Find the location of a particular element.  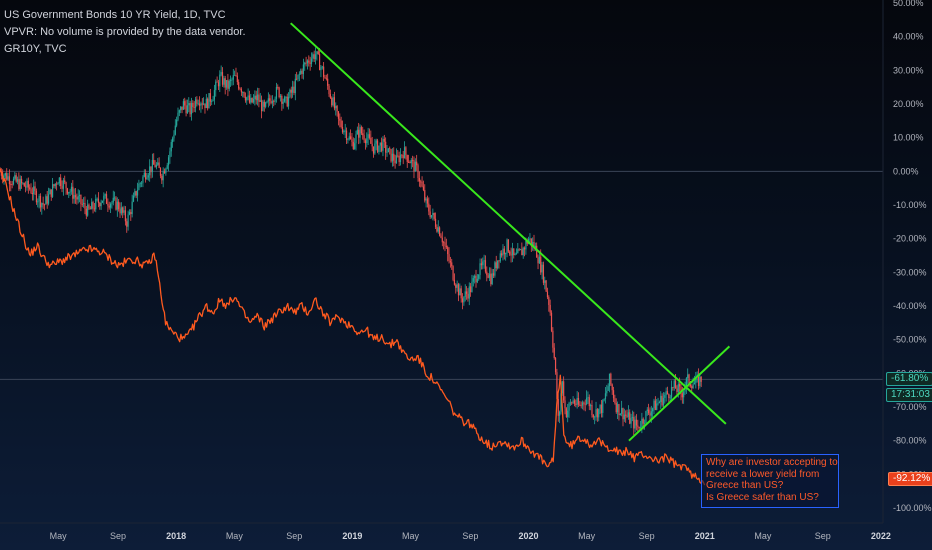

y-tick-label: 10.00% is located at coordinates (908, 138).